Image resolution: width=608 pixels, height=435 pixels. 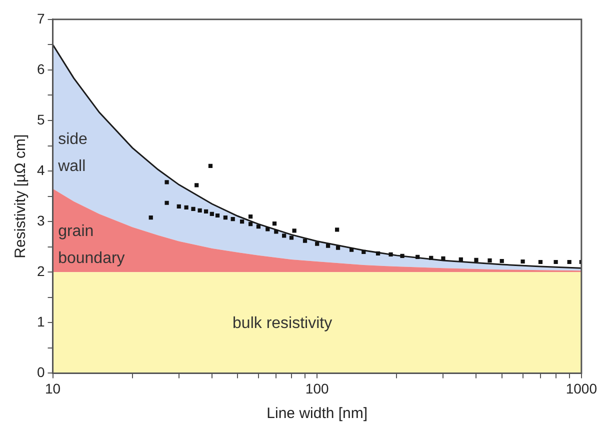 What do you see at coordinates (40, 220) in the screenshot?
I see `y-tick-label: 3` at bounding box center [40, 220].